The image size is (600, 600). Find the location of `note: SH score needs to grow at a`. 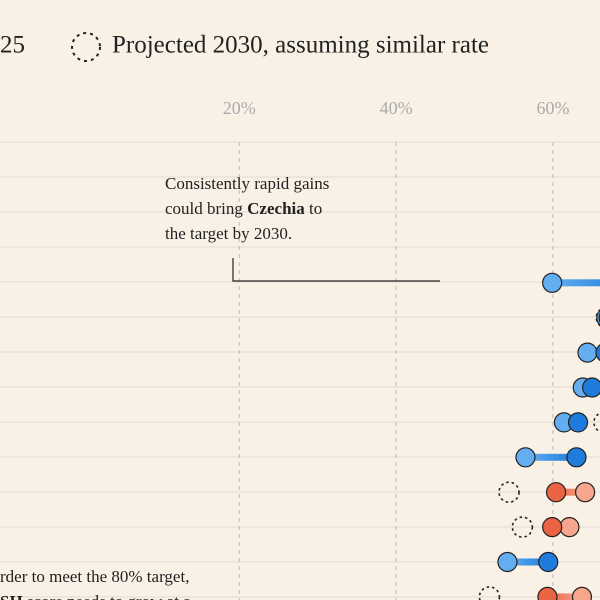

note: SH score needs to grow at a is located at coordinates (95, 596).